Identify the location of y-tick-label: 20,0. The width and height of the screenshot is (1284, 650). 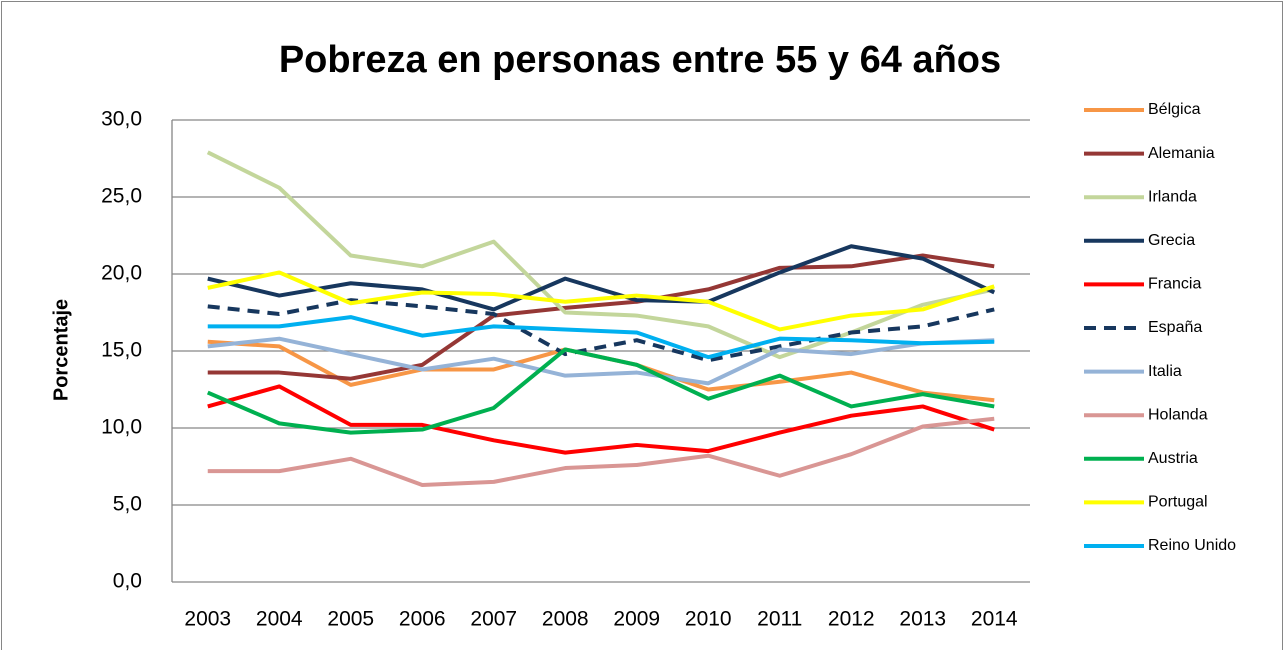
(121, 273).